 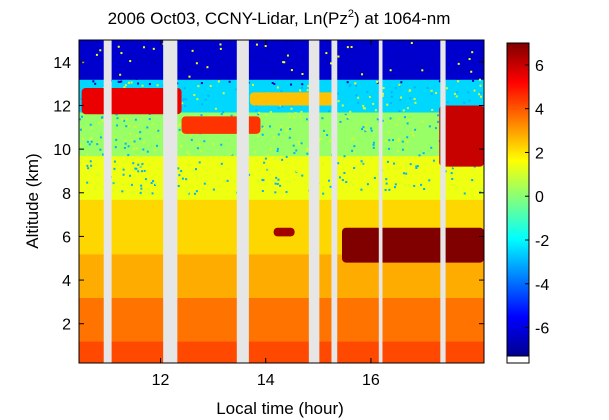 What do you see at coordinates (334, 201) in the screenshot?
I see `data-gap` at bounding box center [334, 201].